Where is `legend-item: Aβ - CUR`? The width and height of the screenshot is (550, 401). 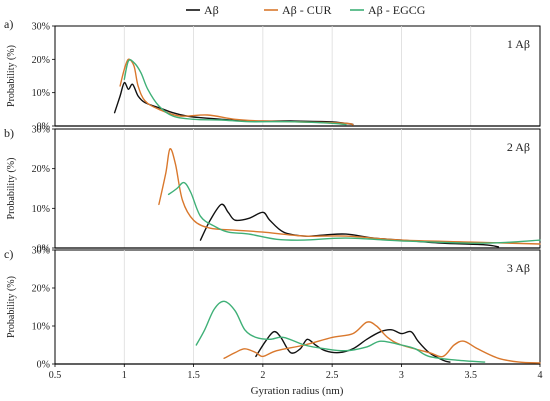
legend-item: Aβ - CUR is located at coordinates (297, 10).